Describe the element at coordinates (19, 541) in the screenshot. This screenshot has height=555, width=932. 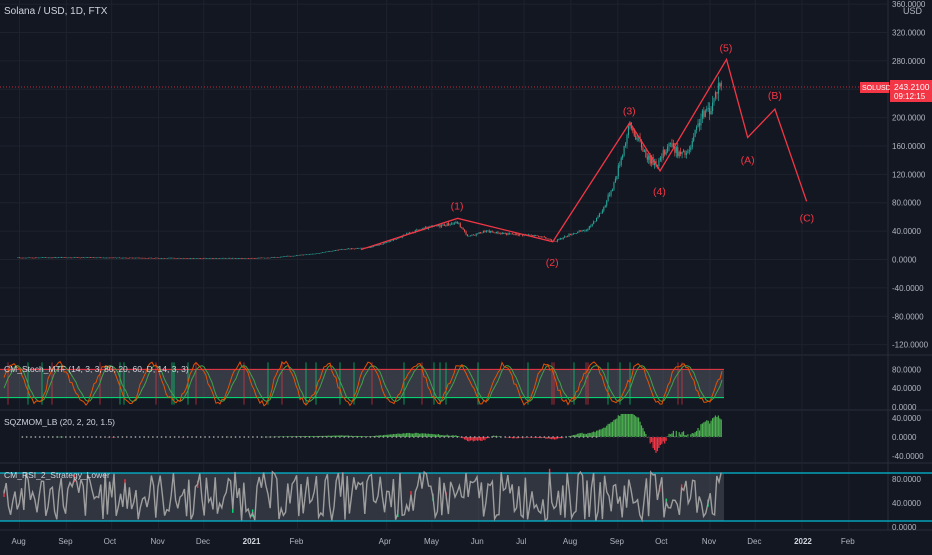
I see `time-tick-label: Aug` at that location.